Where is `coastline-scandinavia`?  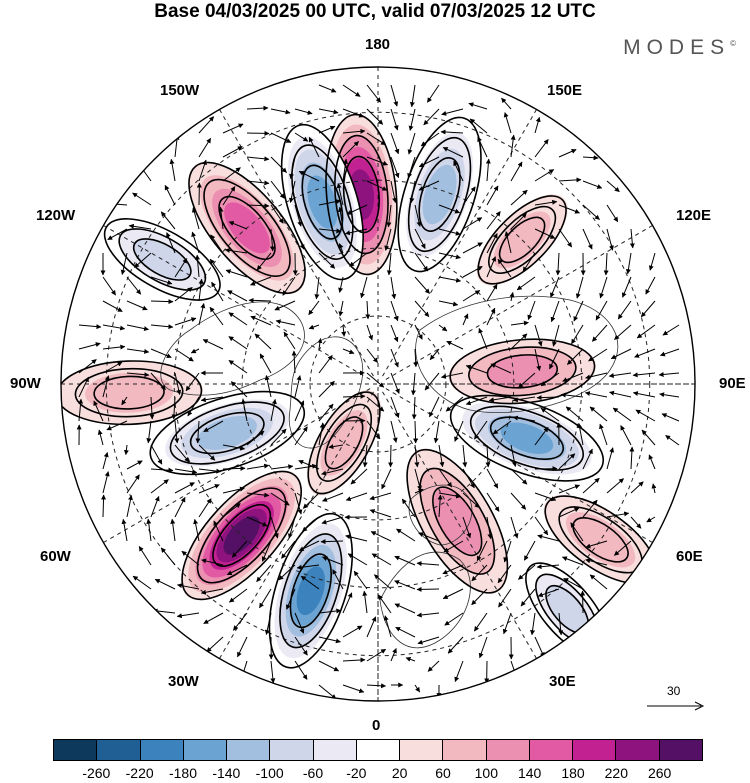
coastline-scandinavia is located at coordinates (440, 515).